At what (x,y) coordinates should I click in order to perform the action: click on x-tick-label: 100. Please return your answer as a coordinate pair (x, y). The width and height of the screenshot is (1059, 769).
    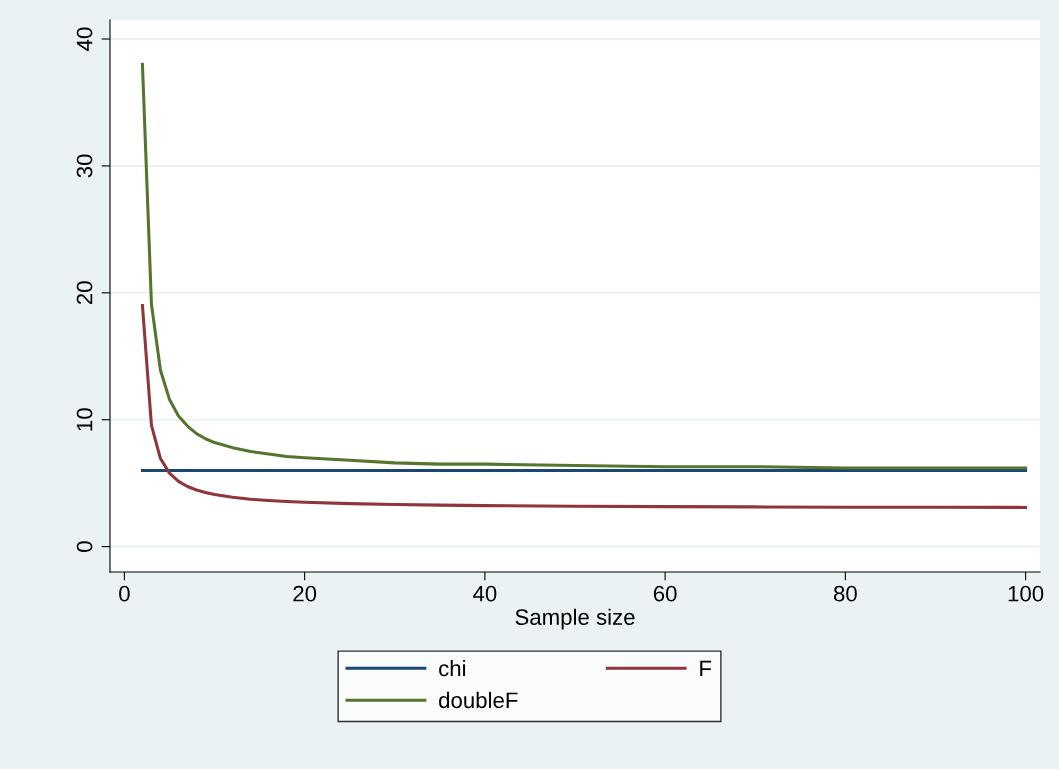
    Looking at the image, I should click on (1026, 593).